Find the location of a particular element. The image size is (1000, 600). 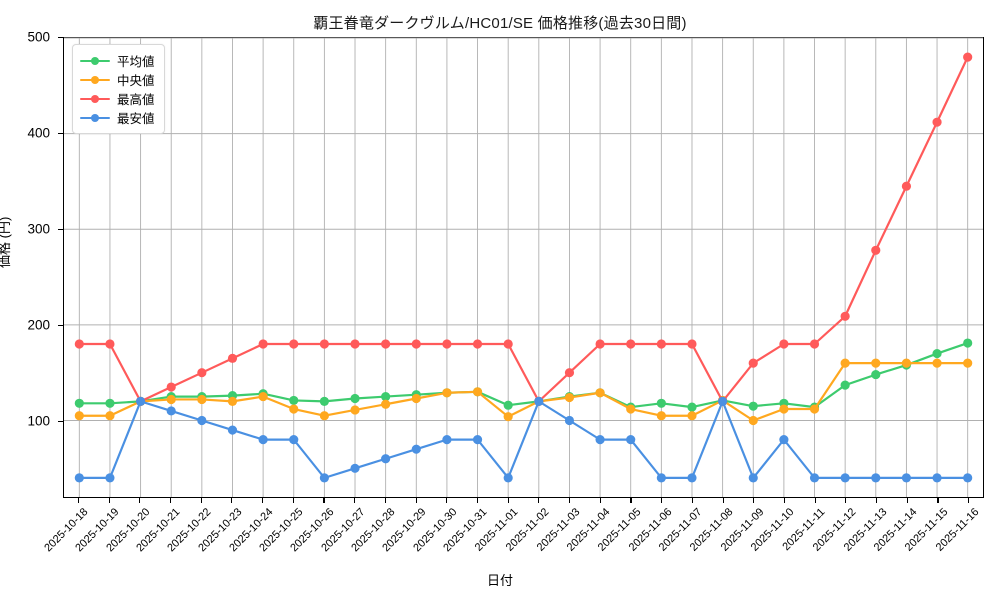

y-tick-label: 400 is located at coordinates (38, 133).